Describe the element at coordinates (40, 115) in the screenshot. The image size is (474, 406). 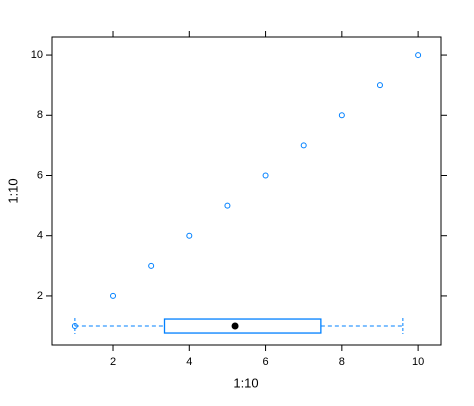
I see `y-tick-label: 8` at that location.